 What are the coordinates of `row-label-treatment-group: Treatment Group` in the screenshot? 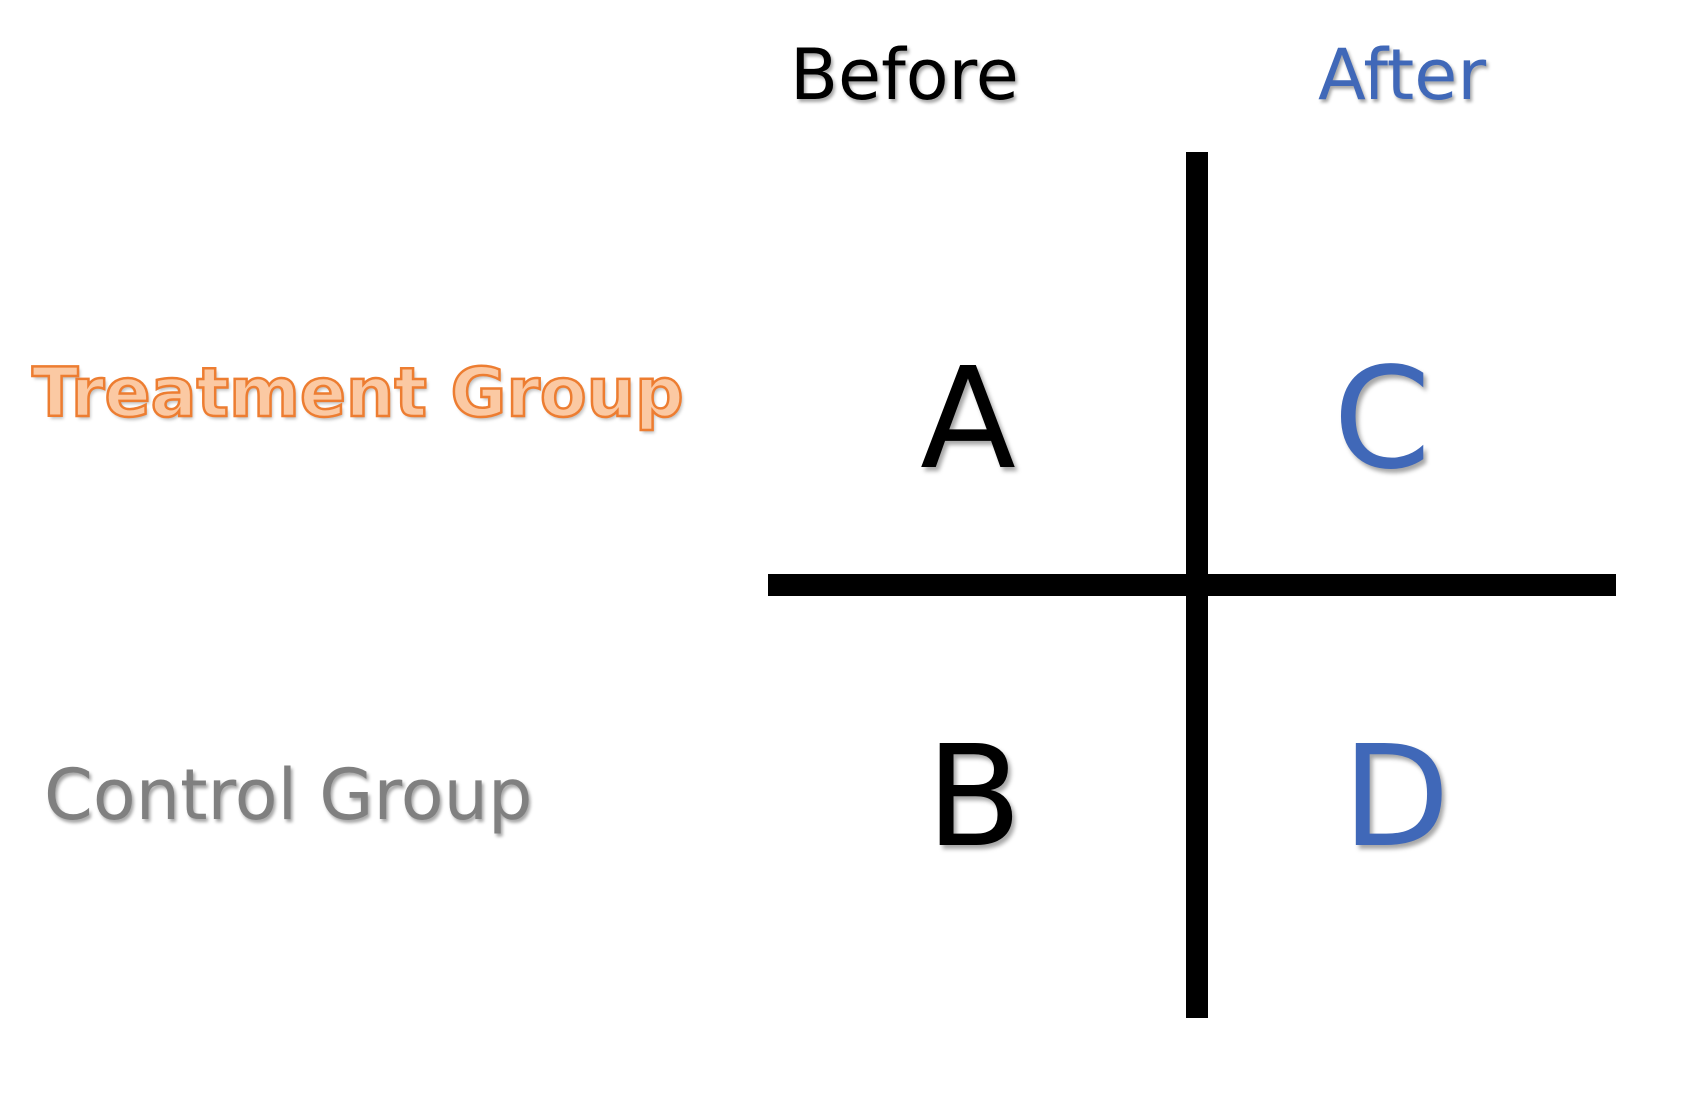 It's located at (358, 393).